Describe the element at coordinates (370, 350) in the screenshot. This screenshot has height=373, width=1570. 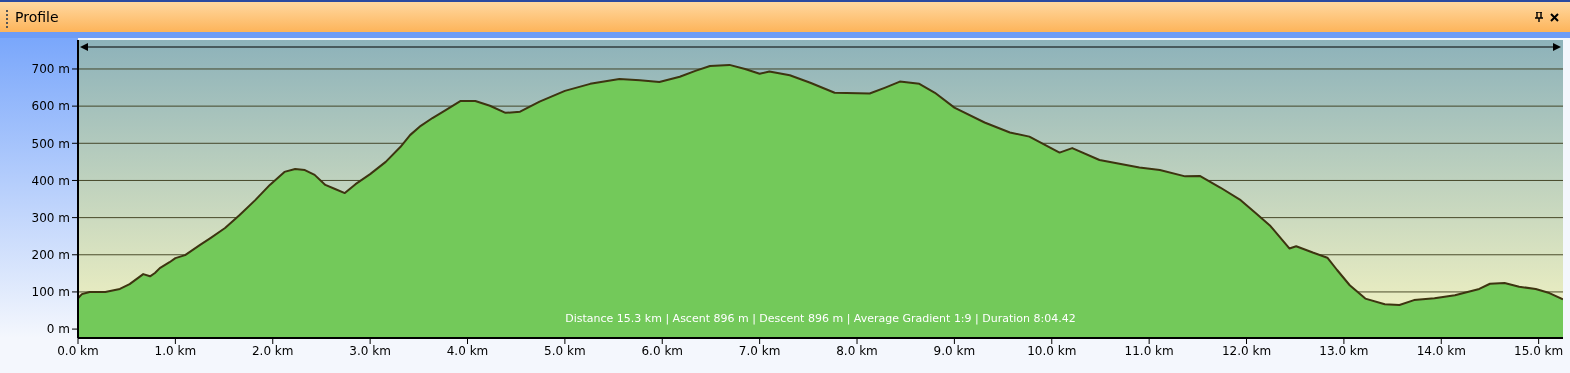
I see `x-tick-label: 3.0 km` at that location.